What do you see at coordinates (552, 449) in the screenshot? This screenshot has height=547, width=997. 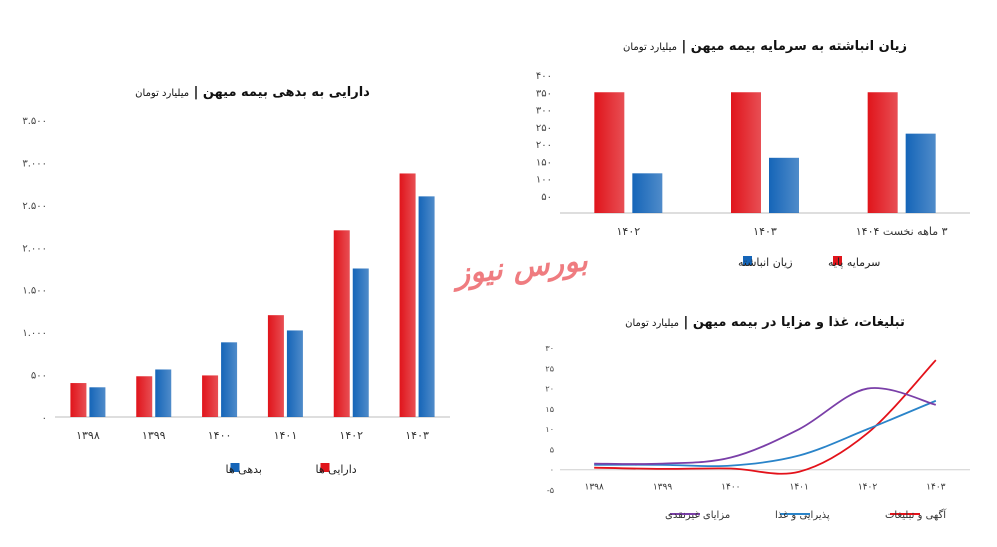 I see `y-tick-label: ۵` at bounding box center [552, 449].